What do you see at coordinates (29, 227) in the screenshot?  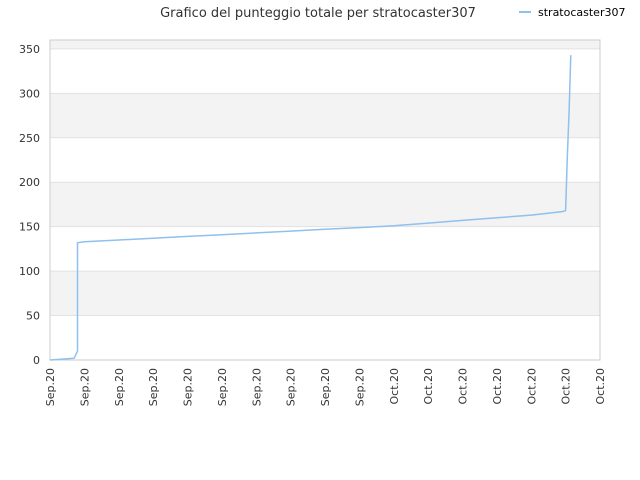 I see `y-tick-label: 150` at bounding box center [29, 227].